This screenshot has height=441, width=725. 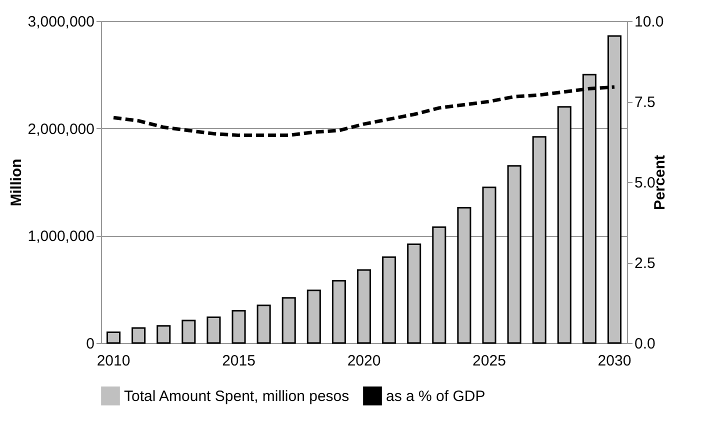 What do you see at coordinates (113, 361) in the screenshot?
I see `x-tick-label: 2010` at bounding box center [113, 361].